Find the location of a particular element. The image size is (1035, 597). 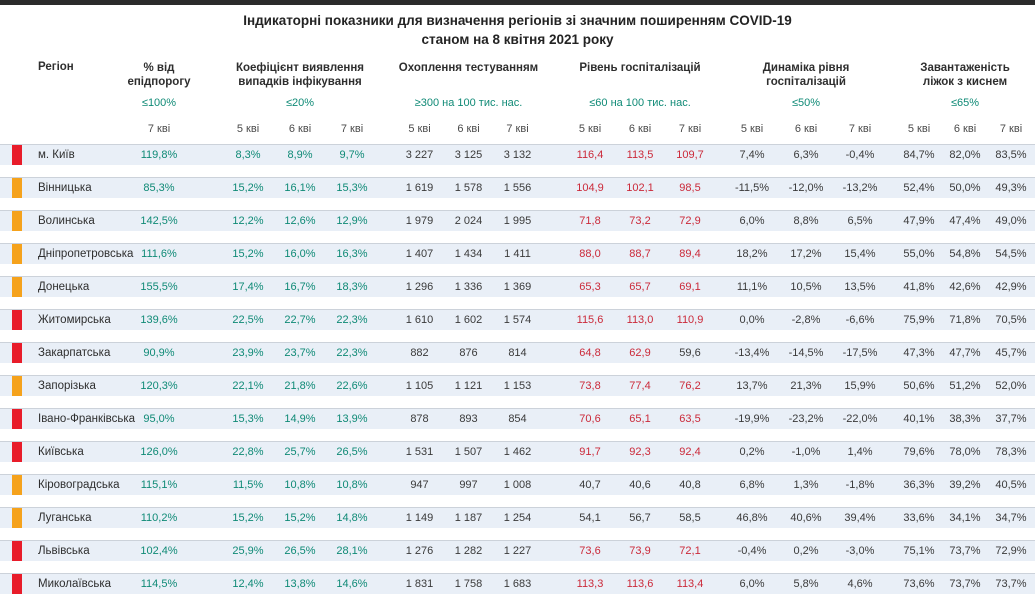

cell-hospitalization-level: 92,3 is located at coordinates (640, 452).